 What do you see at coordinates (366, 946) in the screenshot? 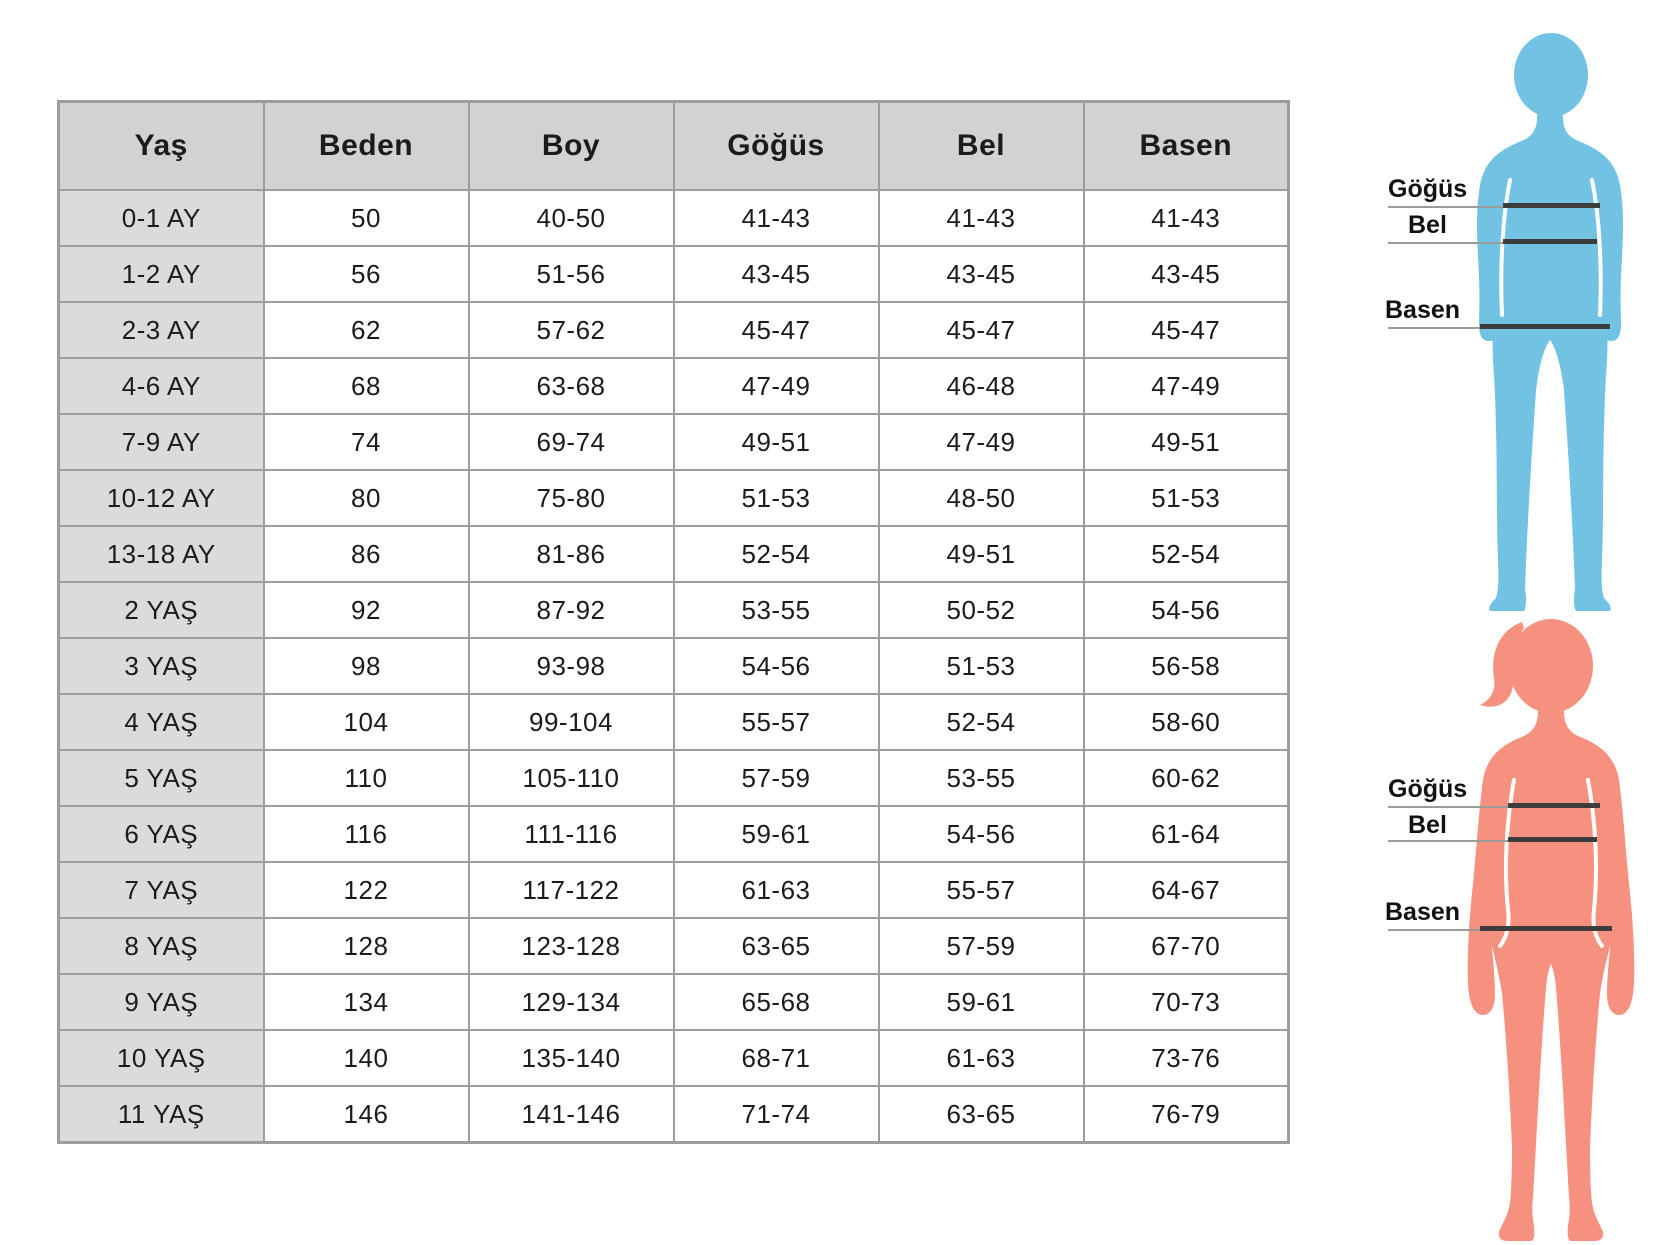
I see `value-cell: 128` at bounding box center [366, 946].